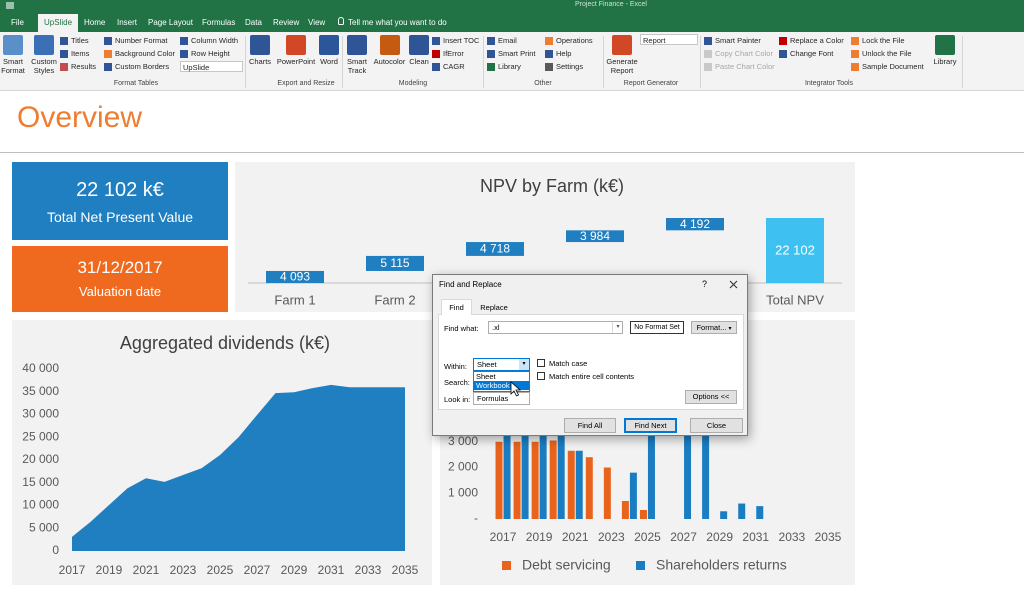 The width and height of the screenshot is (1024, 597). What do you see at coordinates (13, 66) in the screenshot?
I see `ribbon-button: Smart Format` at bounding box center [13, 66].